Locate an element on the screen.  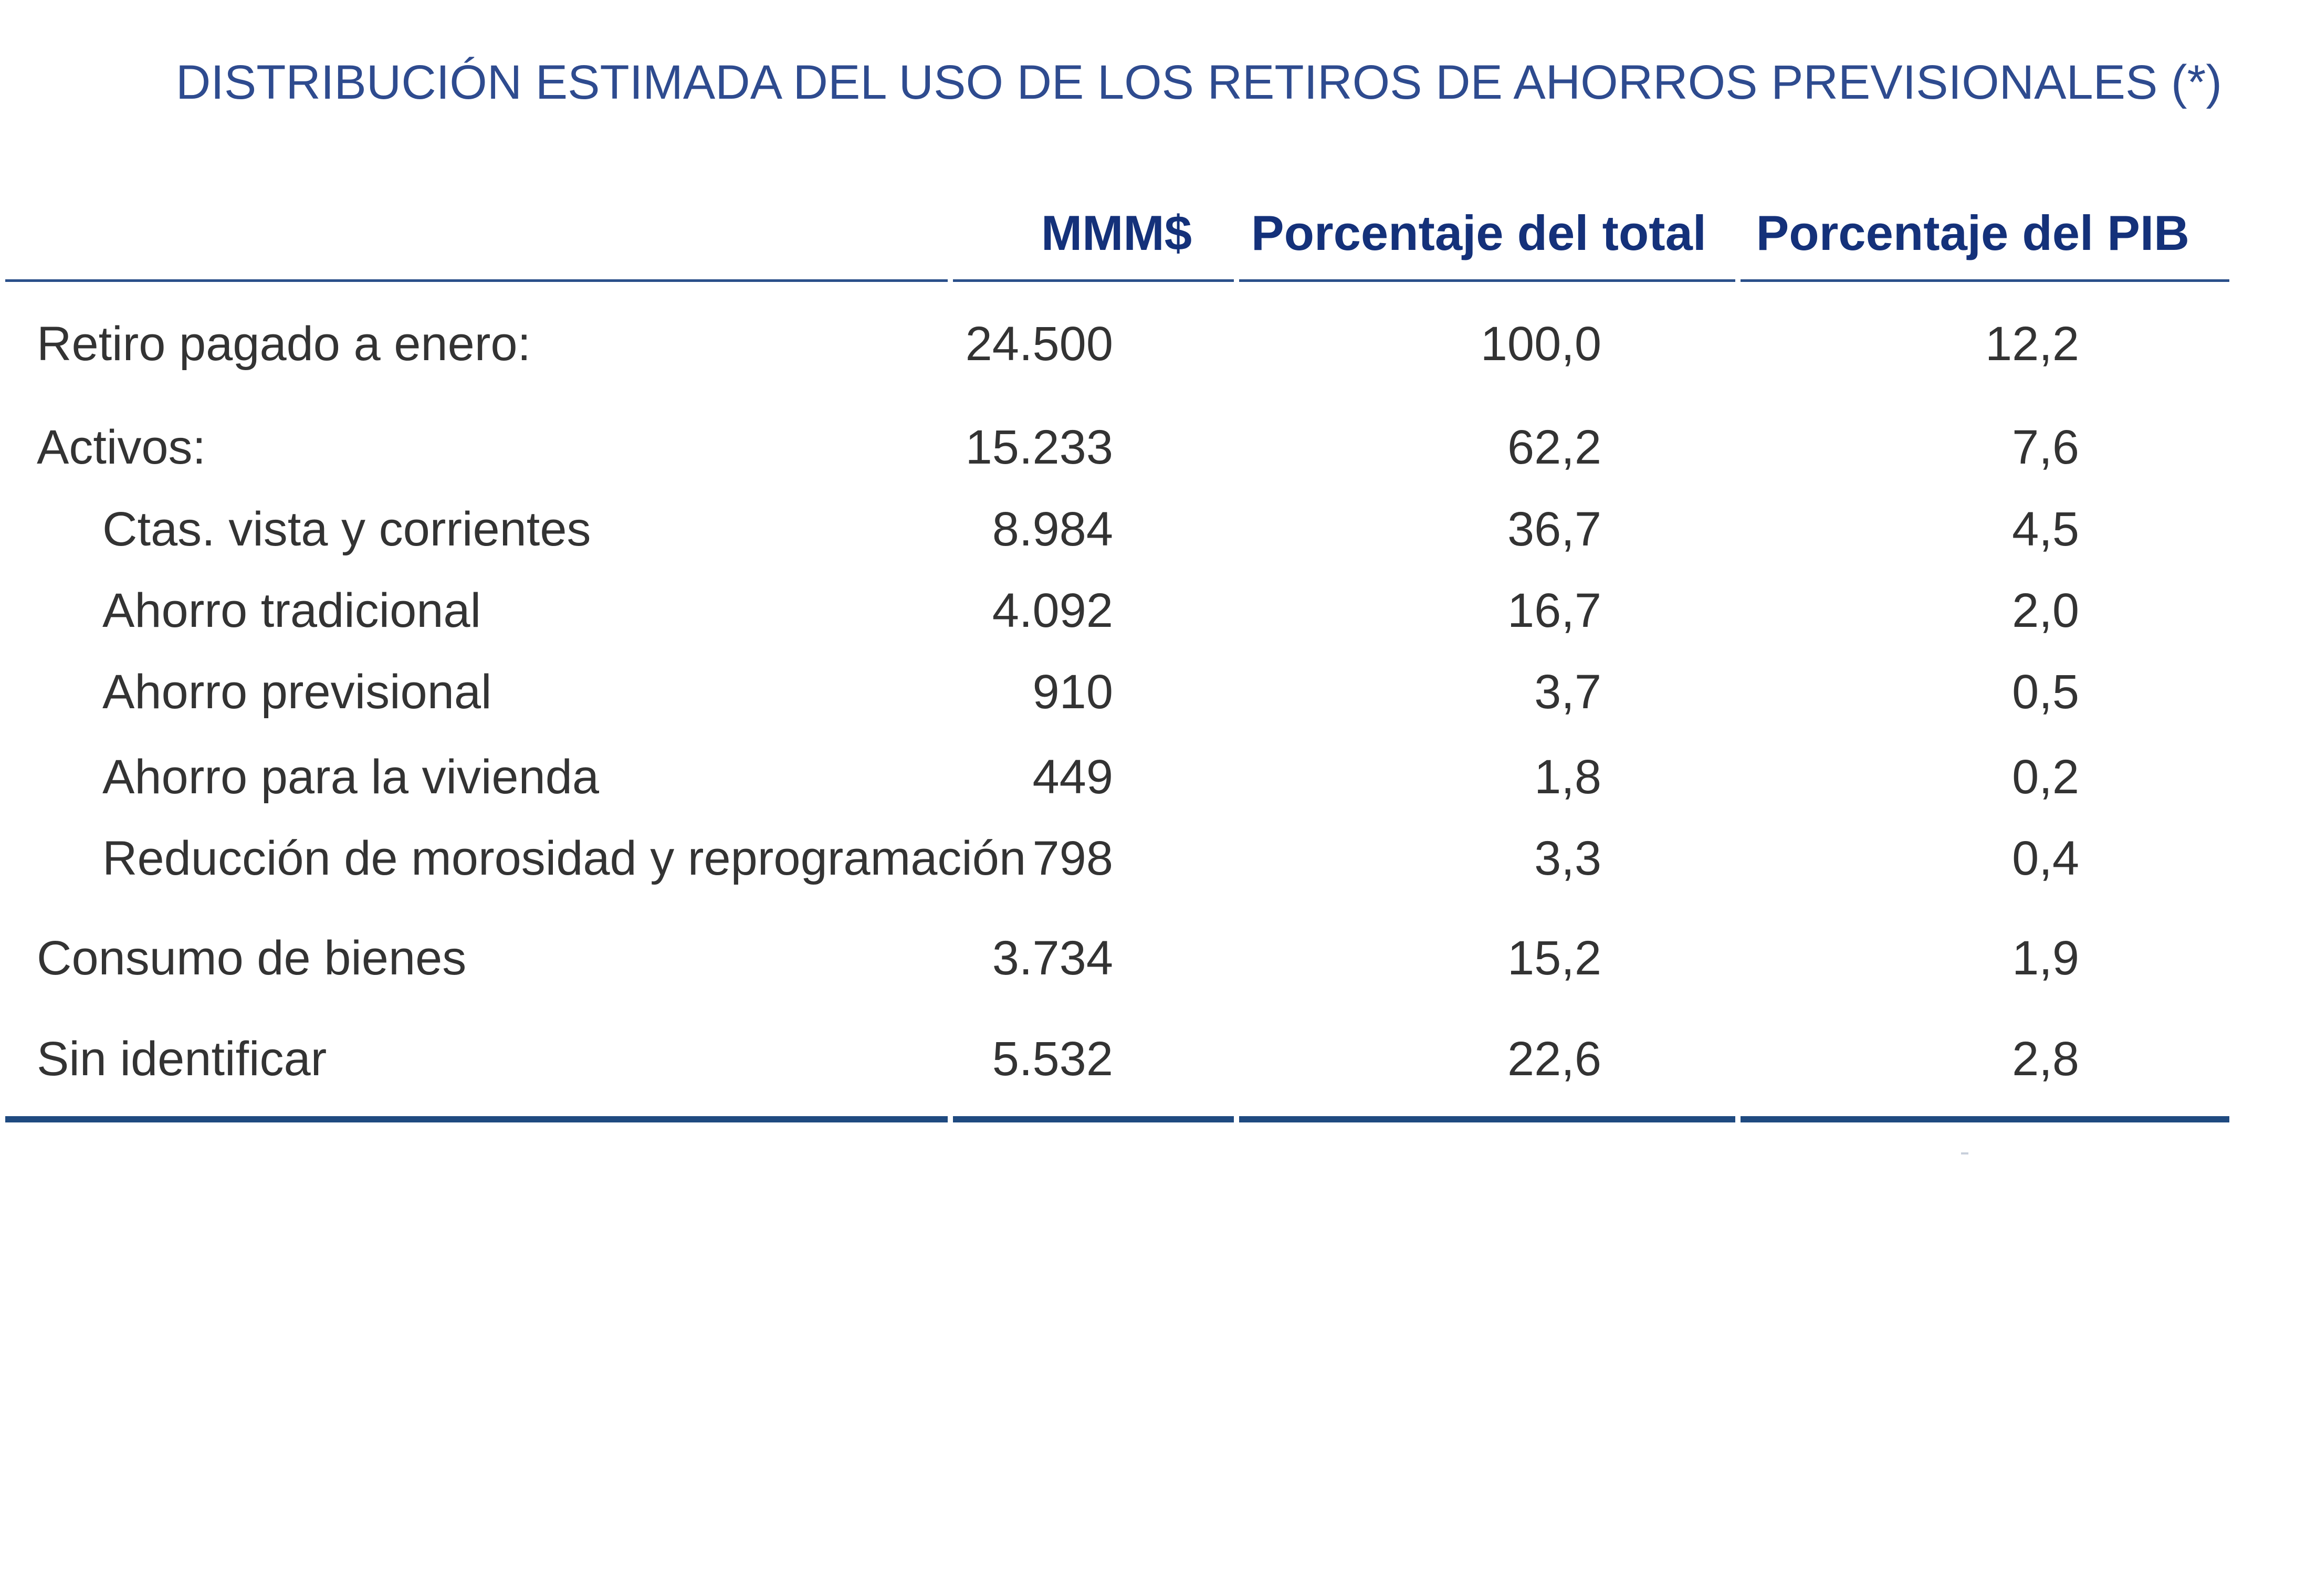
cell-mmm: 5.532 is located at coordinates (1052, 1059).